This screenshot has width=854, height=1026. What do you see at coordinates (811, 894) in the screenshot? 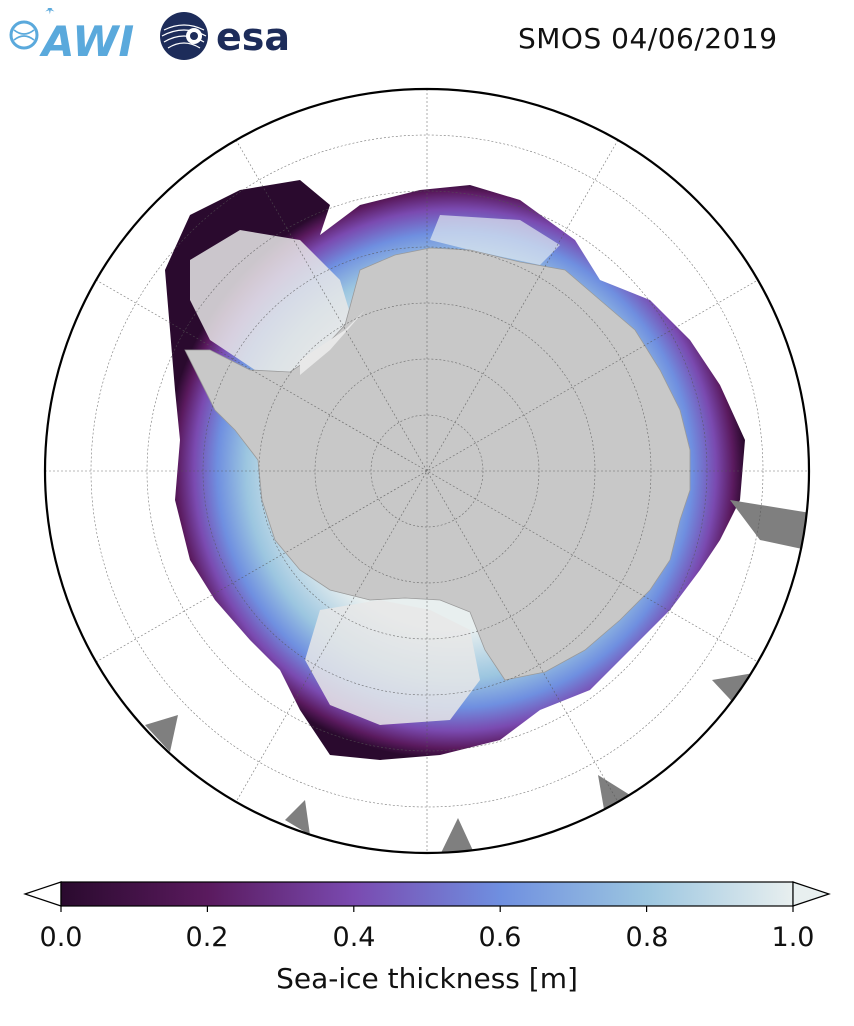
I see `colorbar-extend-max` at bounding box center [811, 894].